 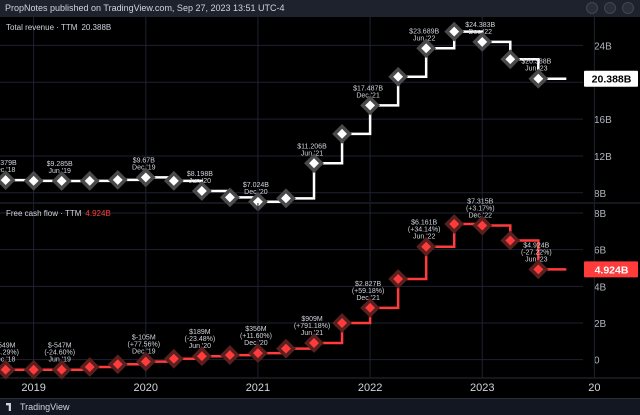 I want to click on data-label: $9.285B, so click(x=60, y=164).